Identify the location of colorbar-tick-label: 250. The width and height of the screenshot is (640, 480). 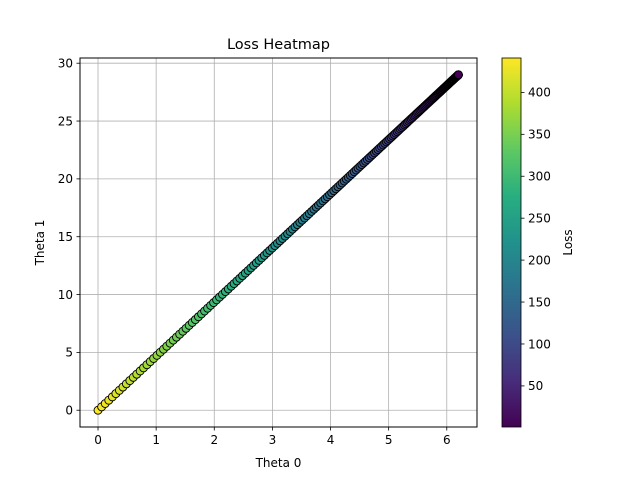
(539, 218).